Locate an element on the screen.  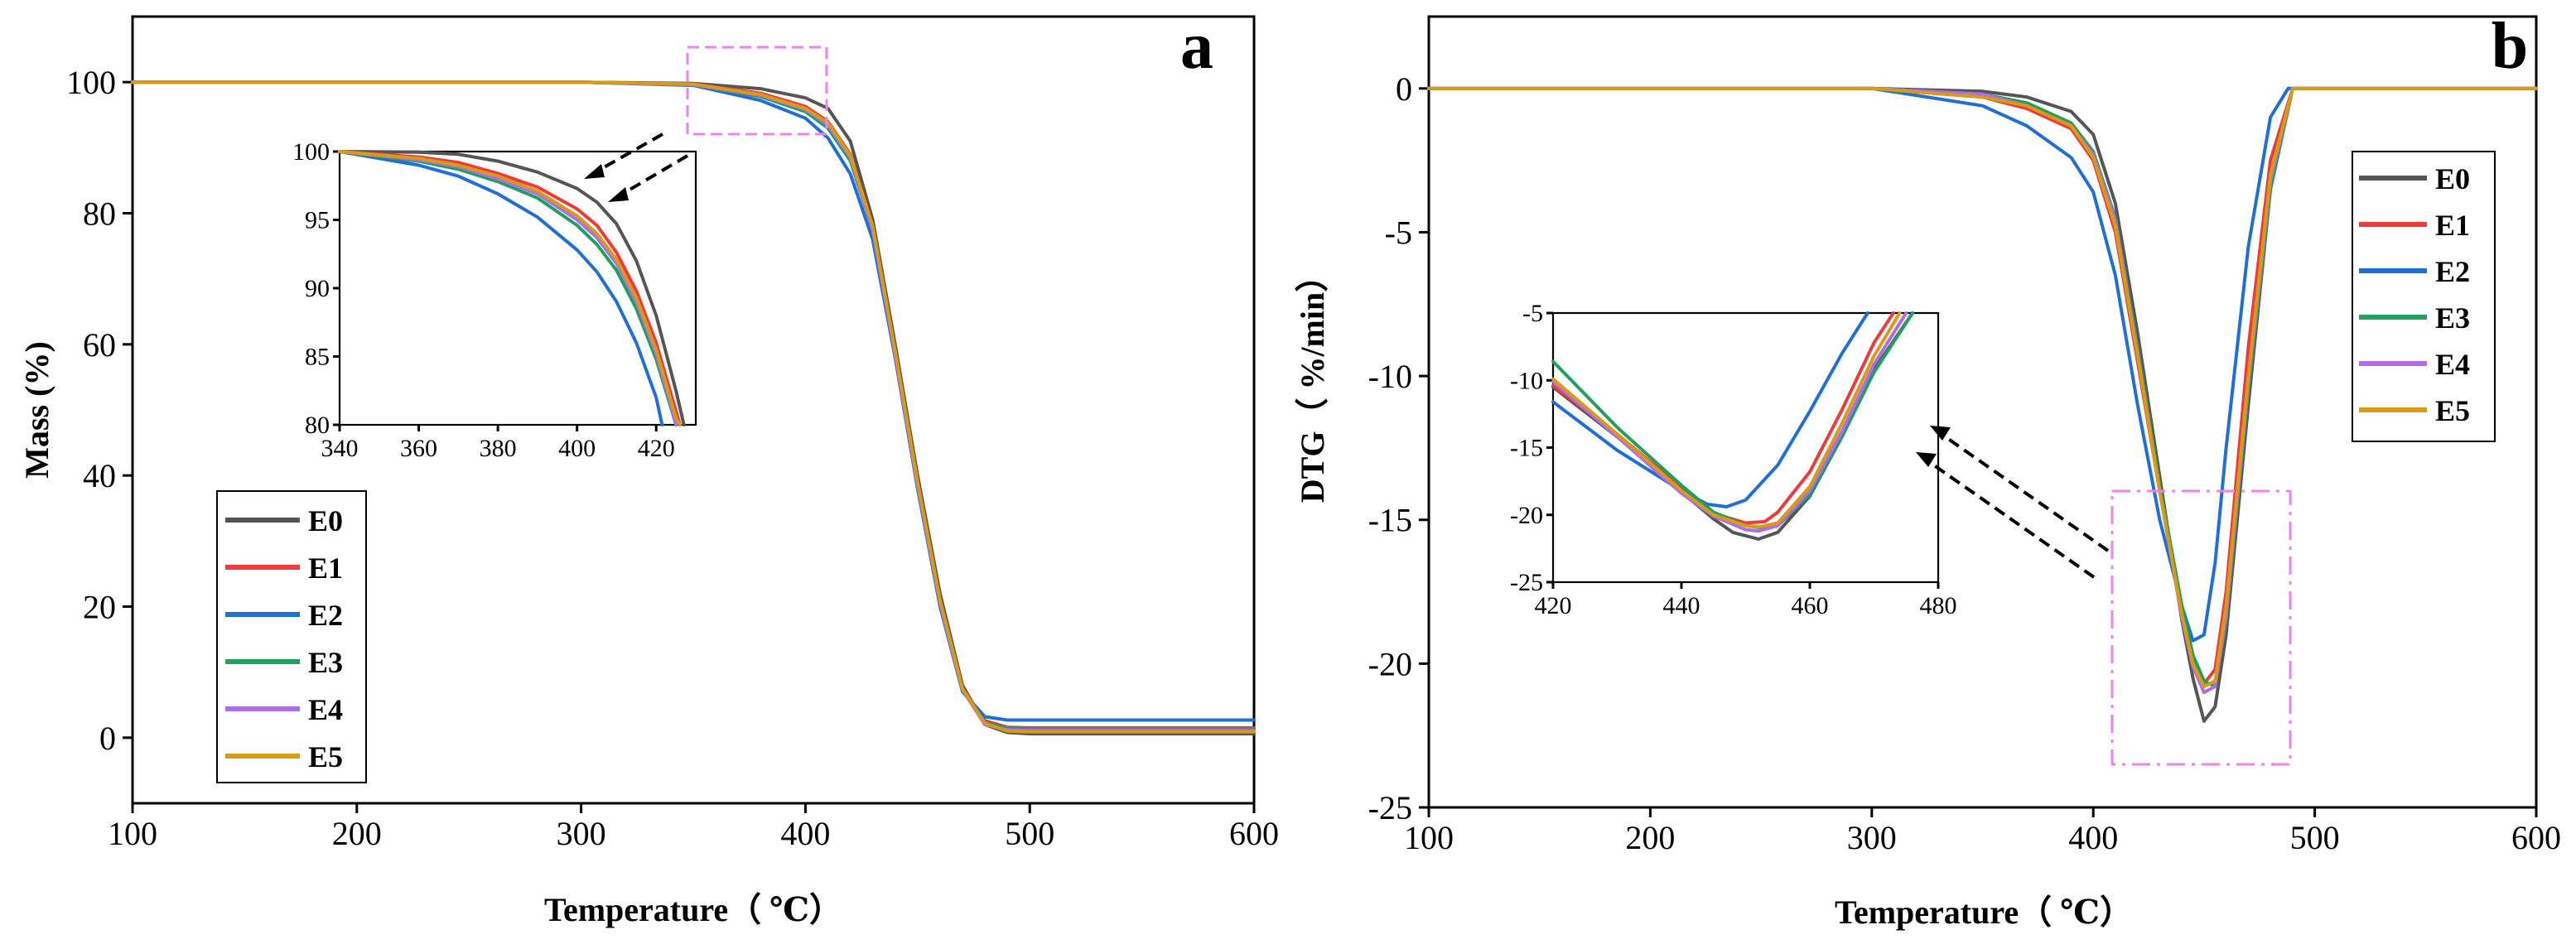
inset-y-tick-label: 80 is located at coordinates (318, 425).